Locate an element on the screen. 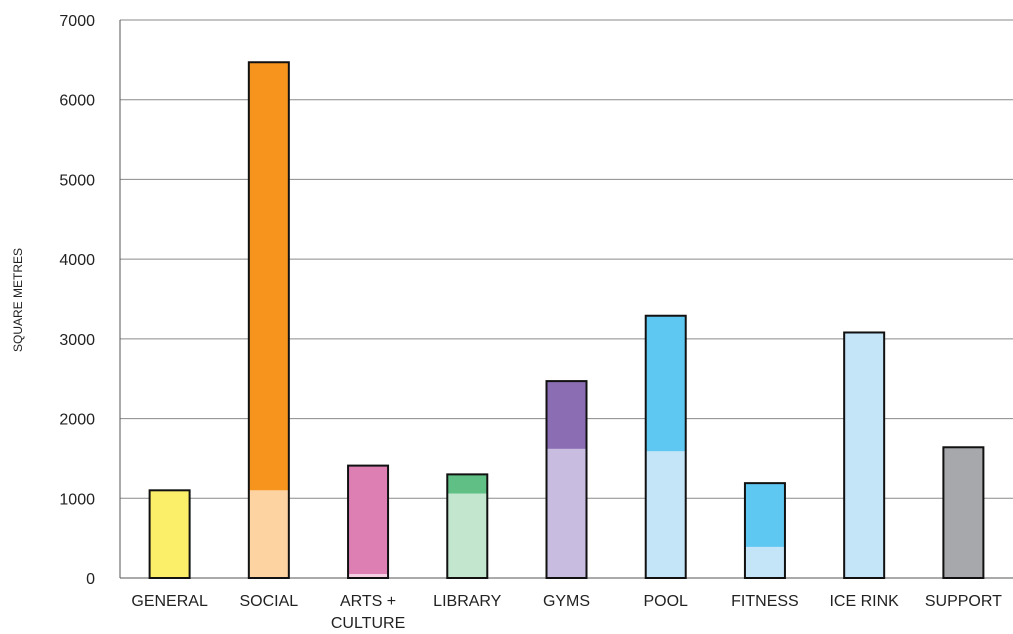 The height and width of the screenshot is (634, 1013). x-tick-label-line: GYMS is located at coordinates (566, 601).